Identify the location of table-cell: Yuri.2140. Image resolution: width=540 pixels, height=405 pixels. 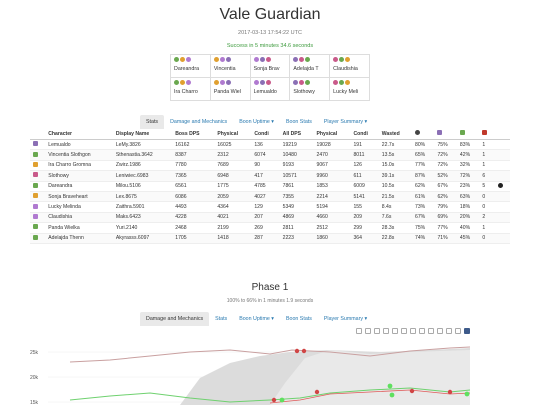
(142, 228).